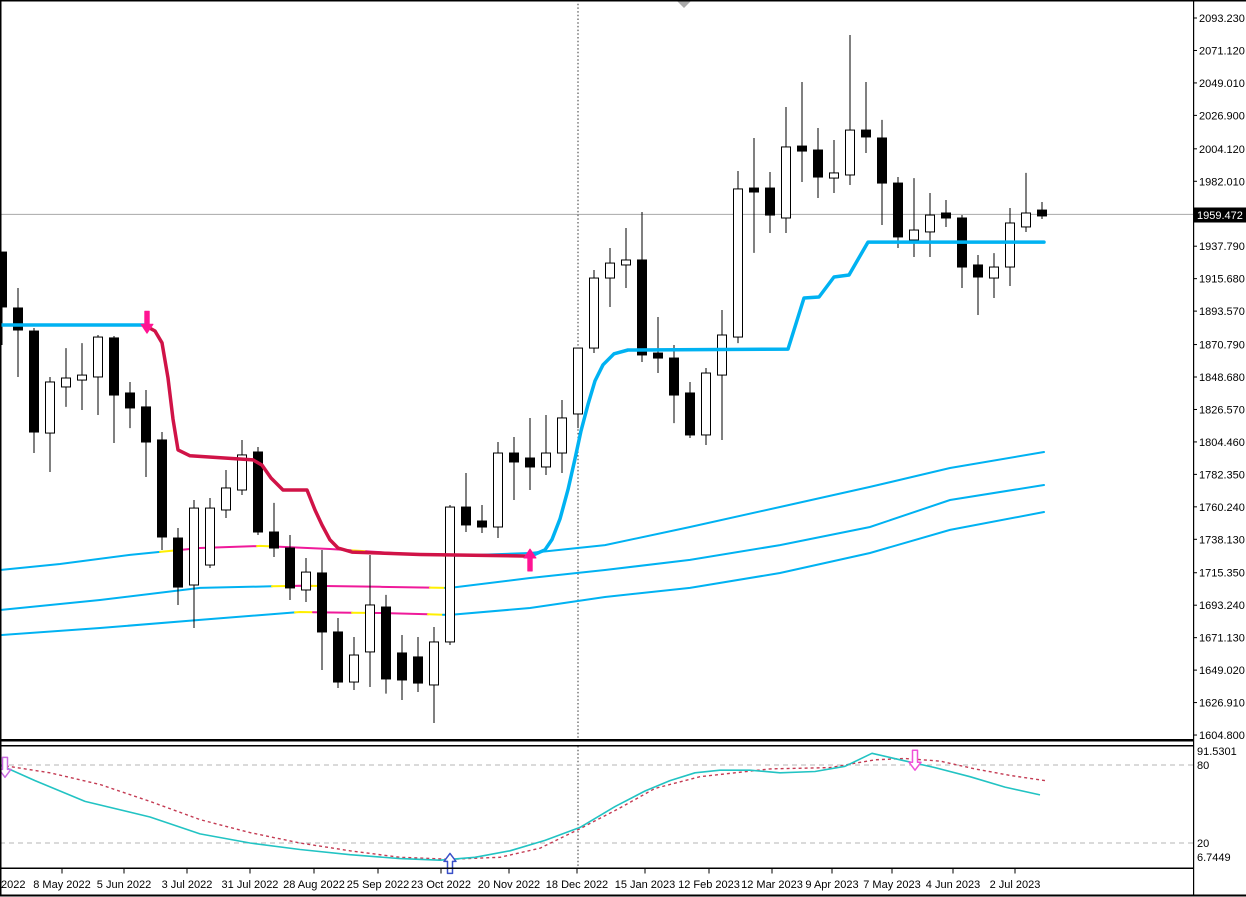  Describe the element at coordinates (147, 322) in the screenshot. I see `sell-arrow` at that location.